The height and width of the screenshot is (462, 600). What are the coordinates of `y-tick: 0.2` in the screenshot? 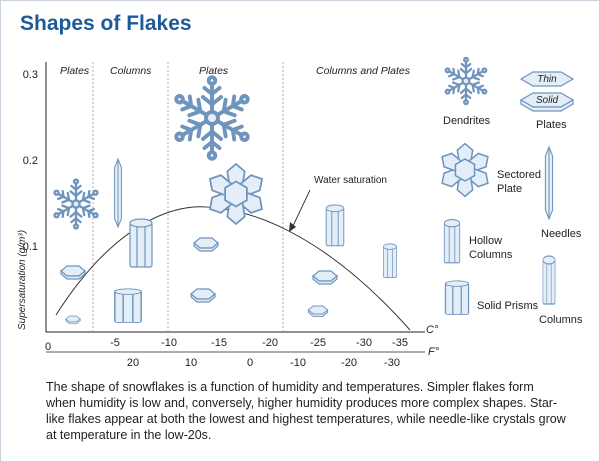 It's located at (30, 161).